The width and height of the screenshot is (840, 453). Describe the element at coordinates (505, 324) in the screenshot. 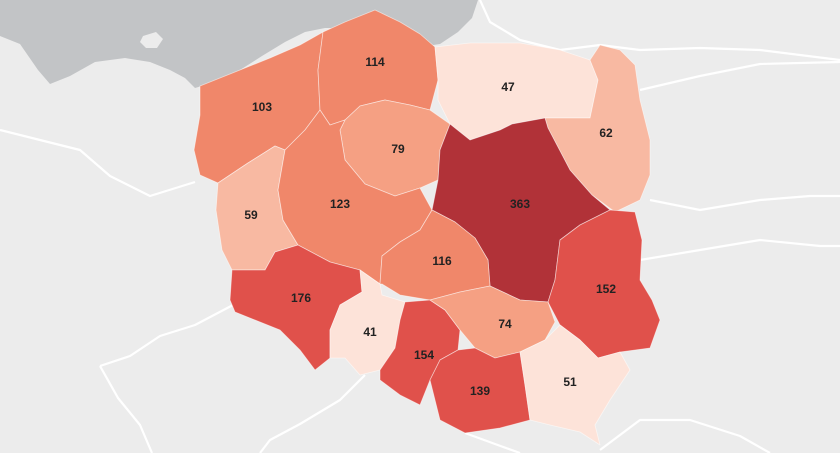

I see `region-value-label: 74` at that location.